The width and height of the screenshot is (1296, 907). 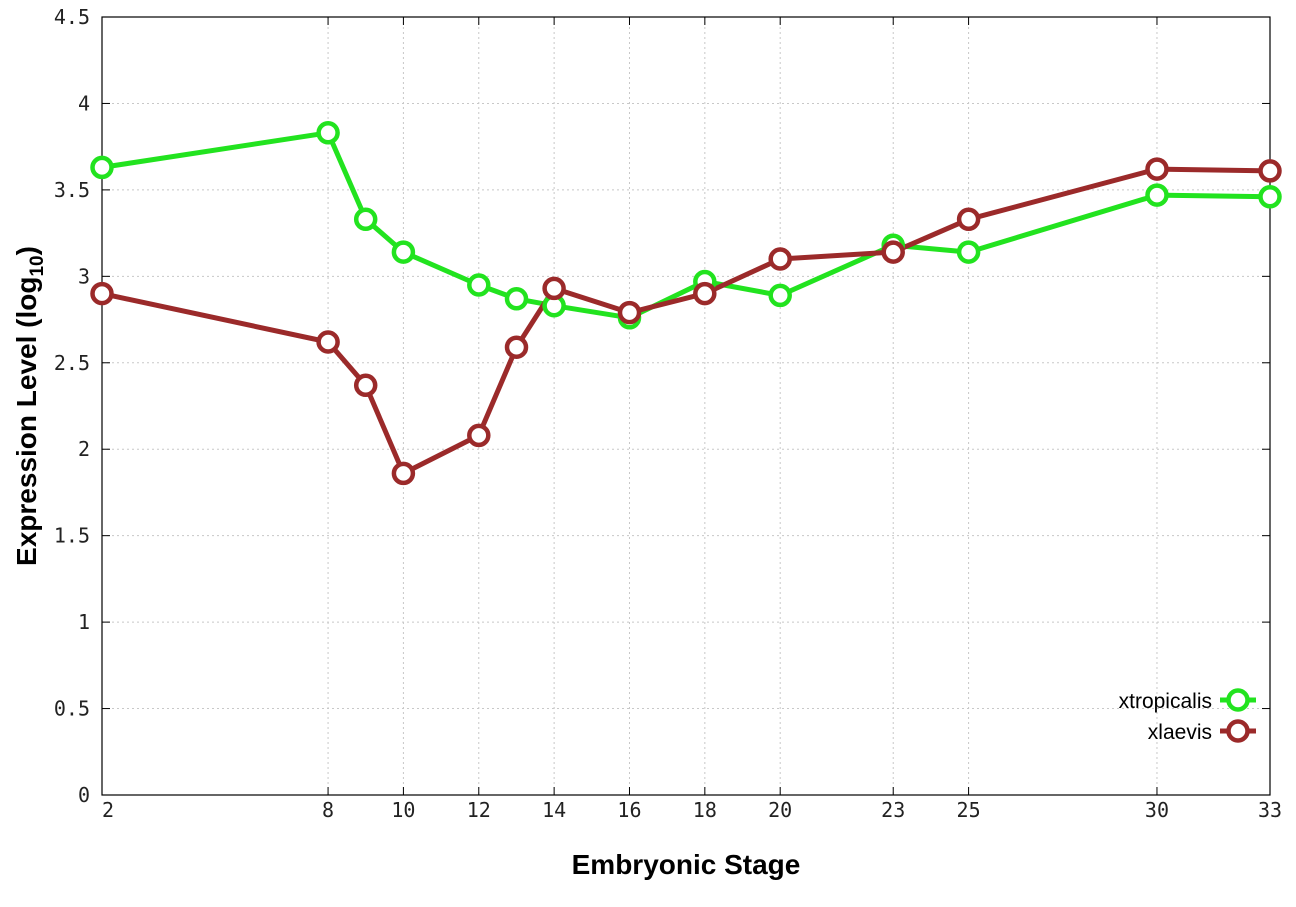 What do you see at coordinates (84, 449) in the screenshot?
I see `y-tick-label: 2` at bounding box center [84, 449].